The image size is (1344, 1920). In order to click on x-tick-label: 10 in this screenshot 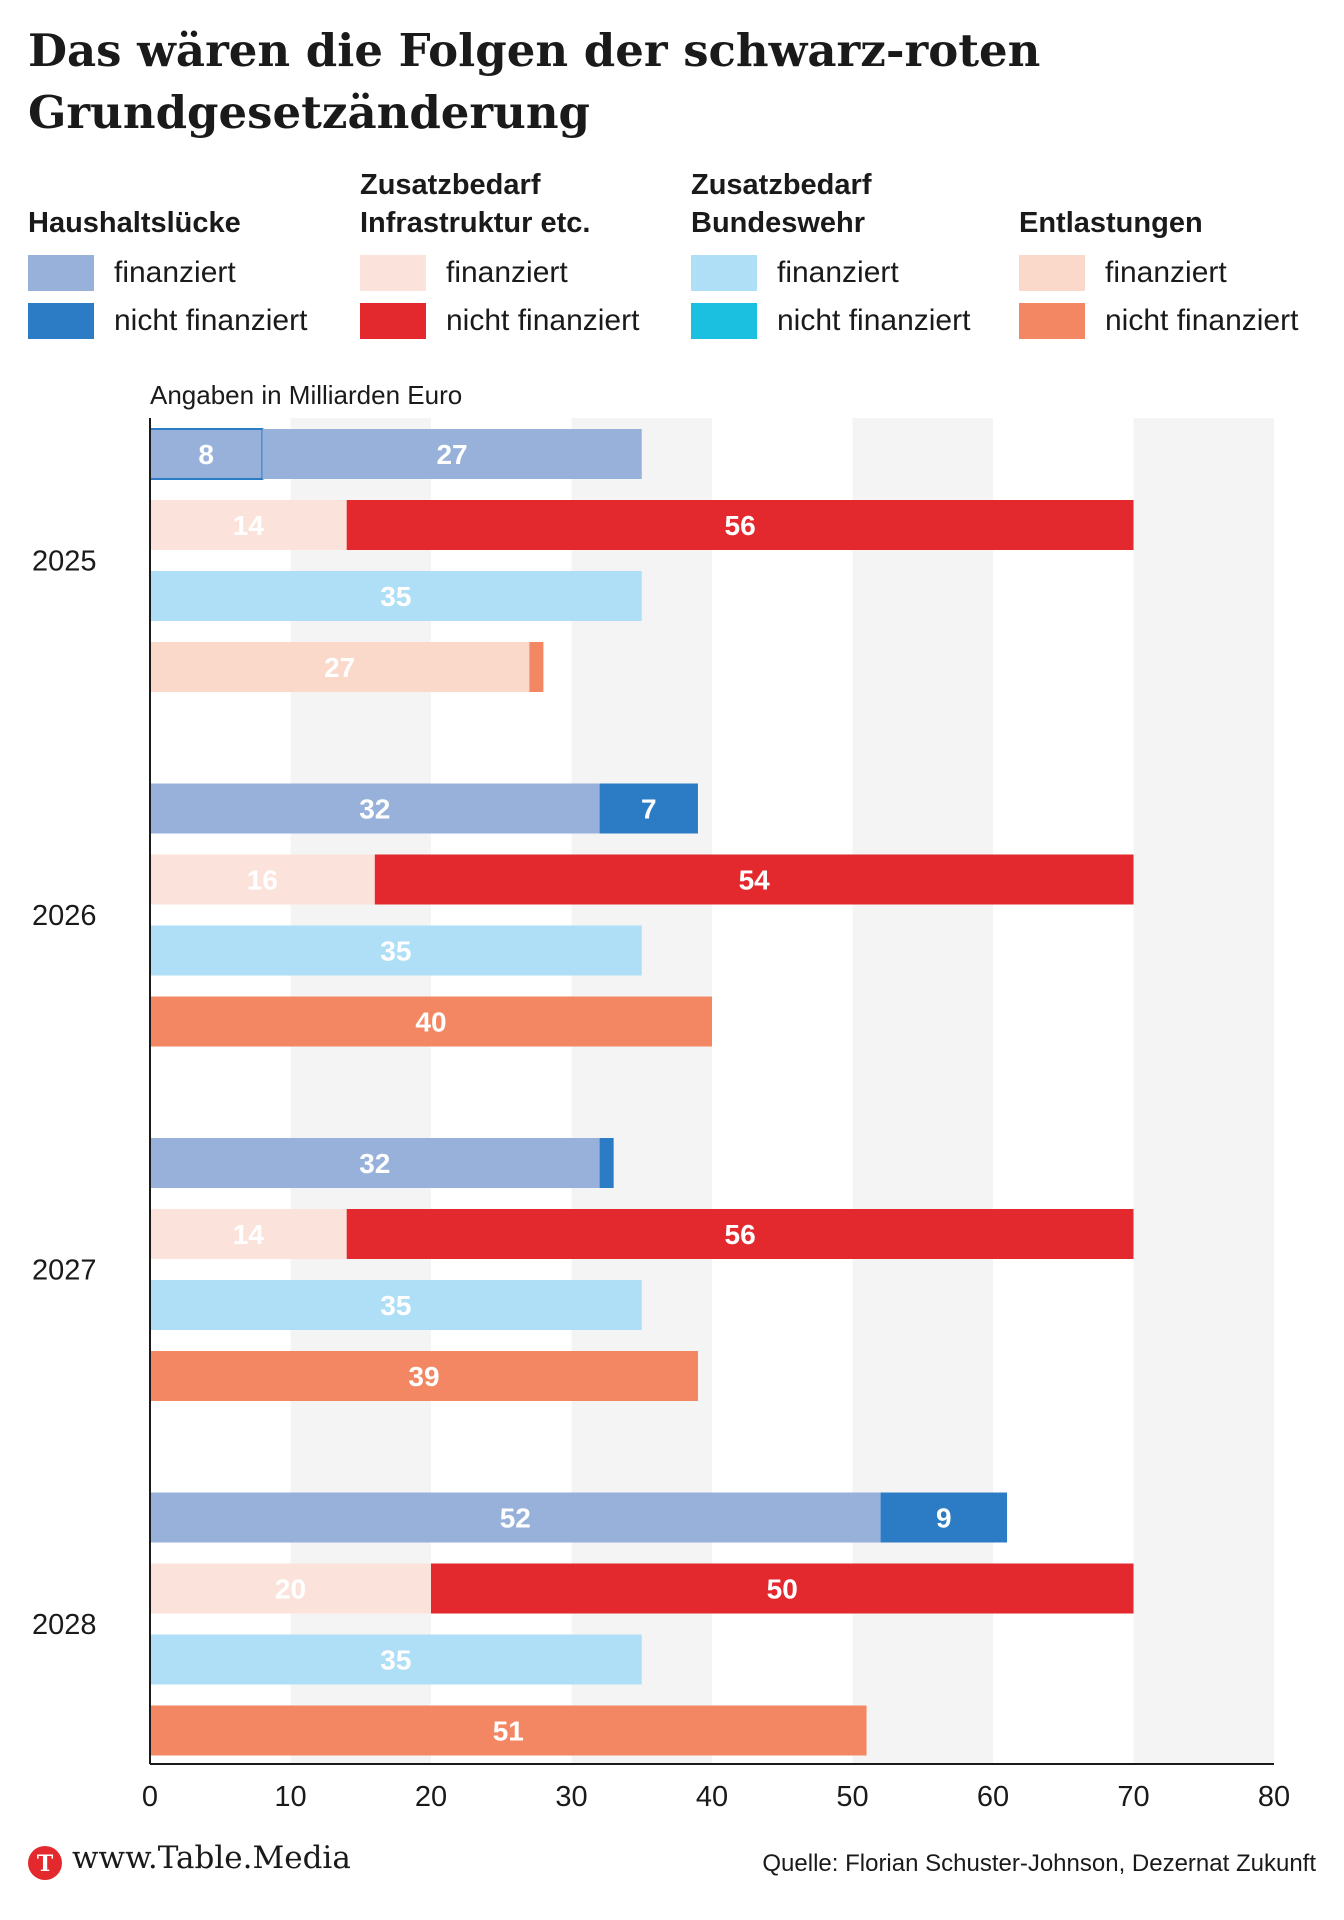, I will do `click(290, 1797)`.